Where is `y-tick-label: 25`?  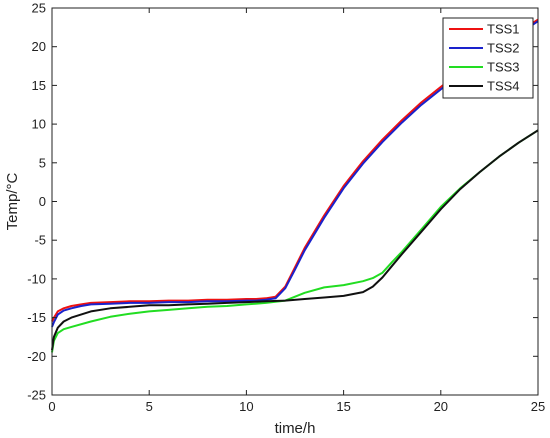
y-tick-label: 25 is located at coordinates (39, 8).